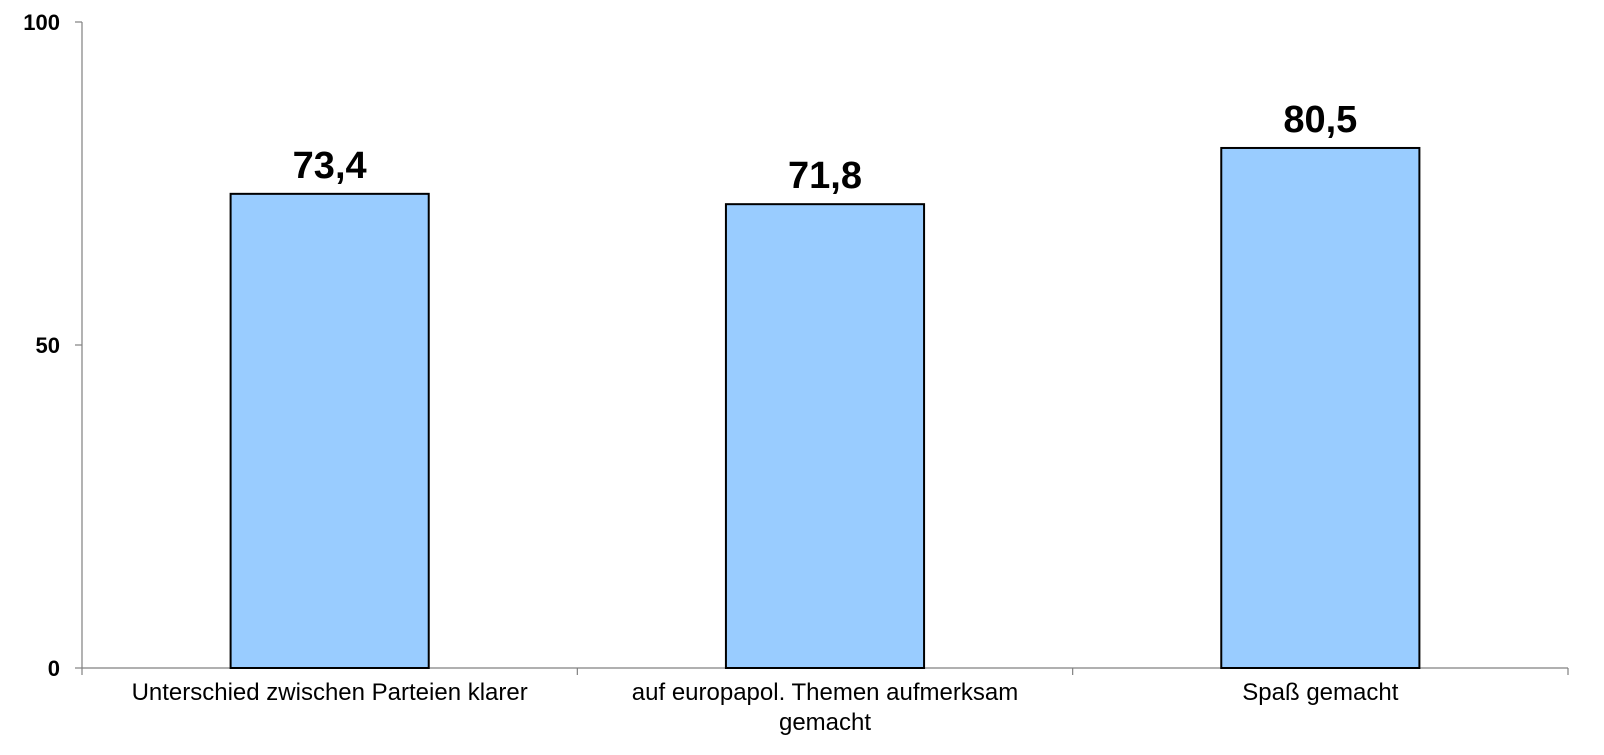  Describe the element at coordinates (330, 166) in the screenshot. I see `data-label: 73,4` at that location.